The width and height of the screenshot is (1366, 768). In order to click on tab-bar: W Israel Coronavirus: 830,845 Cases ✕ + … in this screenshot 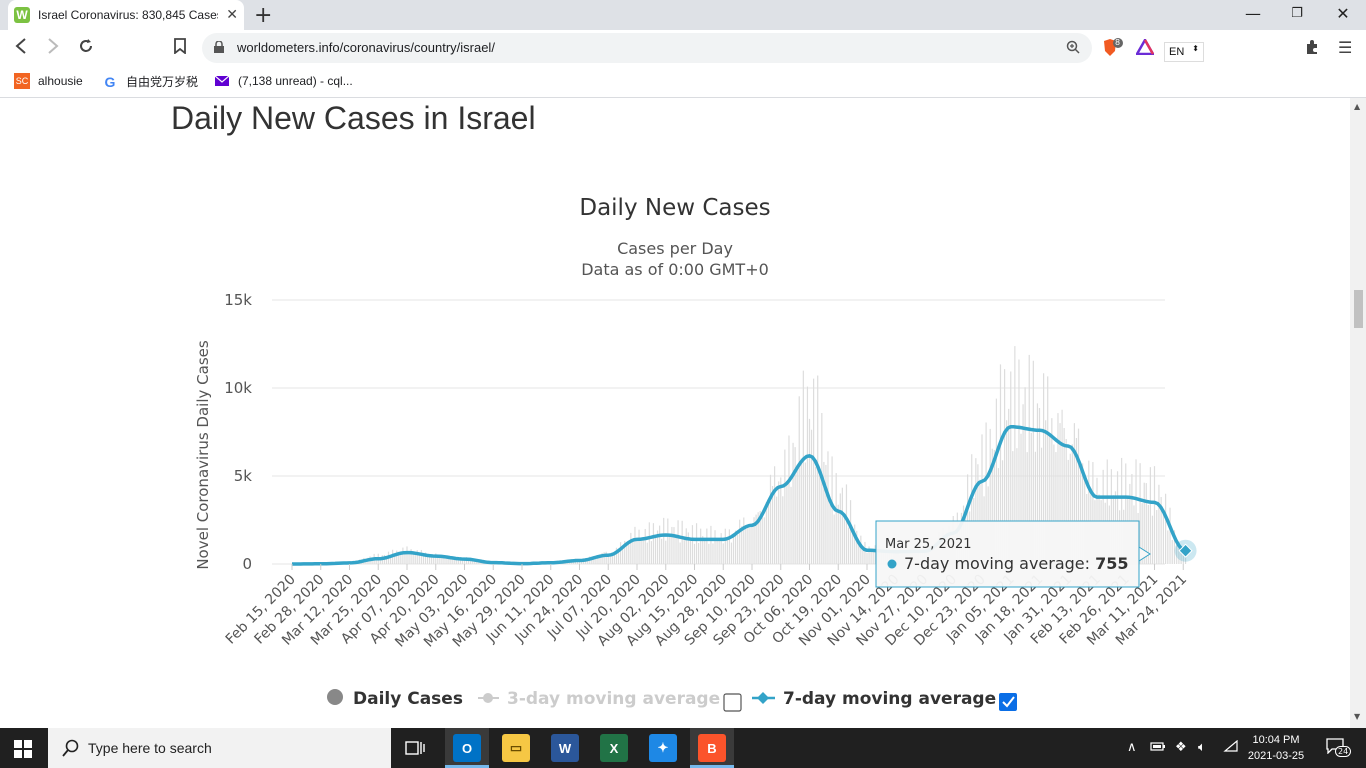, I will do `click(683, 15)`.